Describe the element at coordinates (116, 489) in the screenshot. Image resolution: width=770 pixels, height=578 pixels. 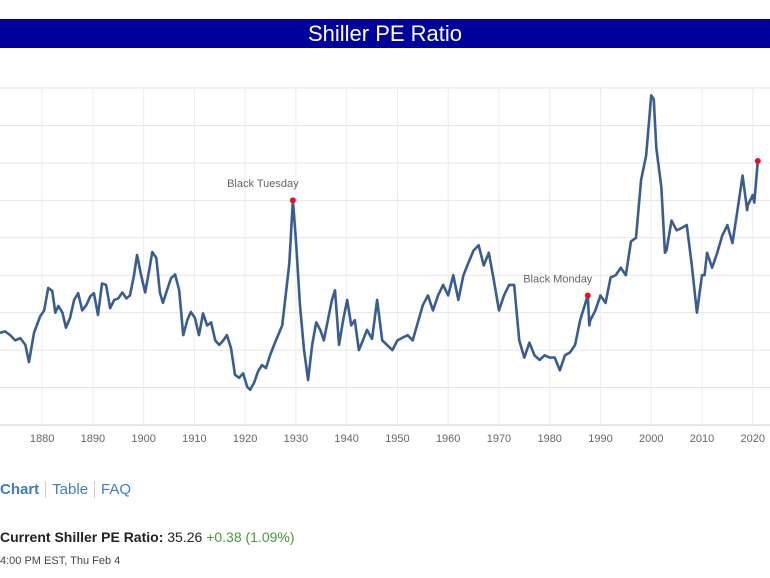
I see `tab: FAQ` at that location.